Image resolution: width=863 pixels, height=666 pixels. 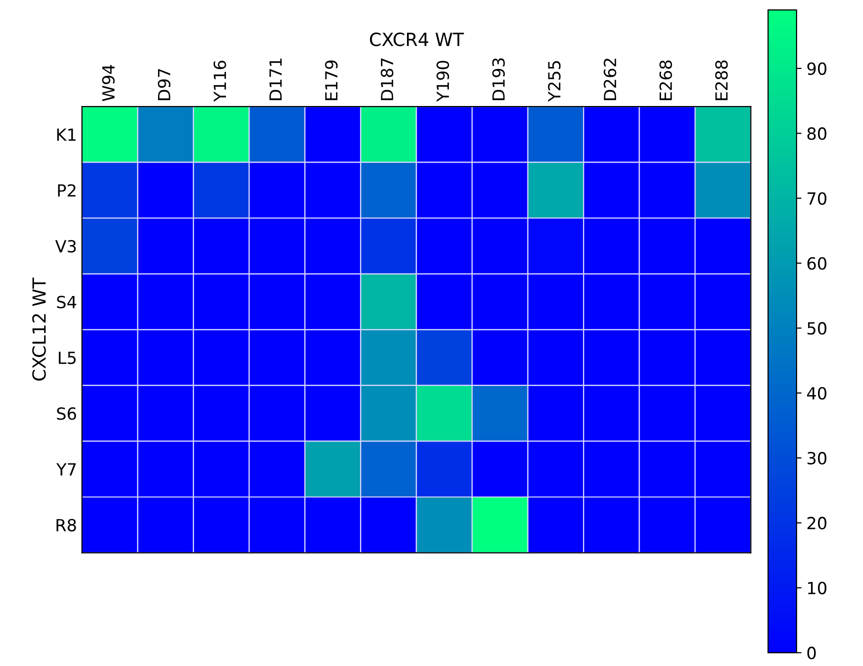 I want to click on x-tick-label: Y116, so click(x=220, y=81).